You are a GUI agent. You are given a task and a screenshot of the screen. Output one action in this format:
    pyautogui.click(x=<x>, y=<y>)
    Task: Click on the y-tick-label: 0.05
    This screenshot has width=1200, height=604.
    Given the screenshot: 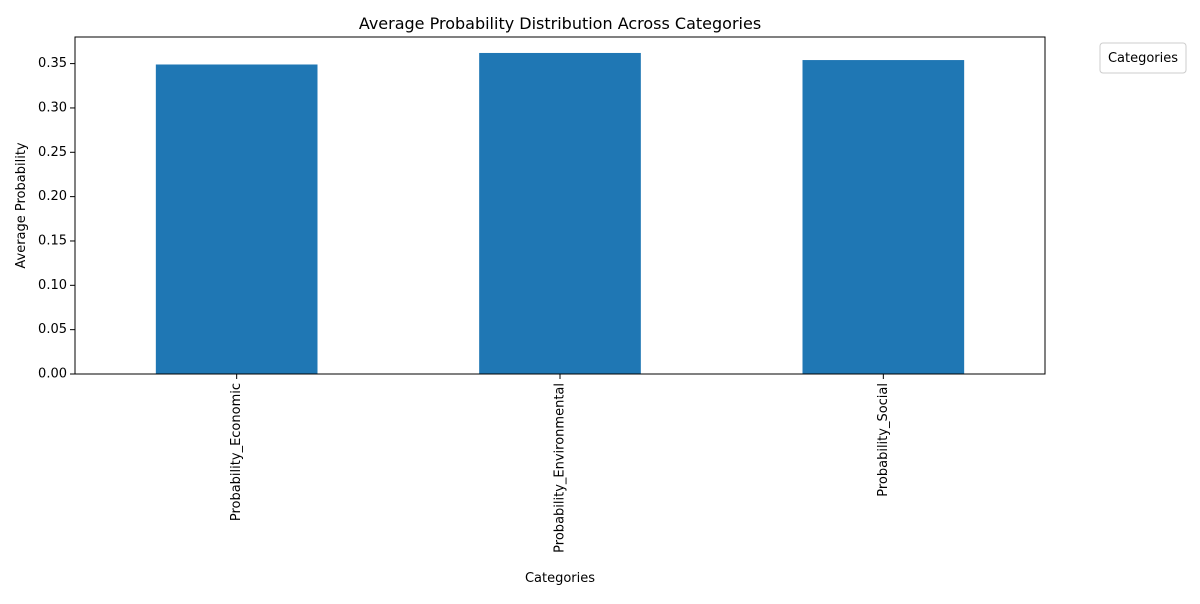 What is the action you would take?
    pyautogui.click(x=52, y=329)
    